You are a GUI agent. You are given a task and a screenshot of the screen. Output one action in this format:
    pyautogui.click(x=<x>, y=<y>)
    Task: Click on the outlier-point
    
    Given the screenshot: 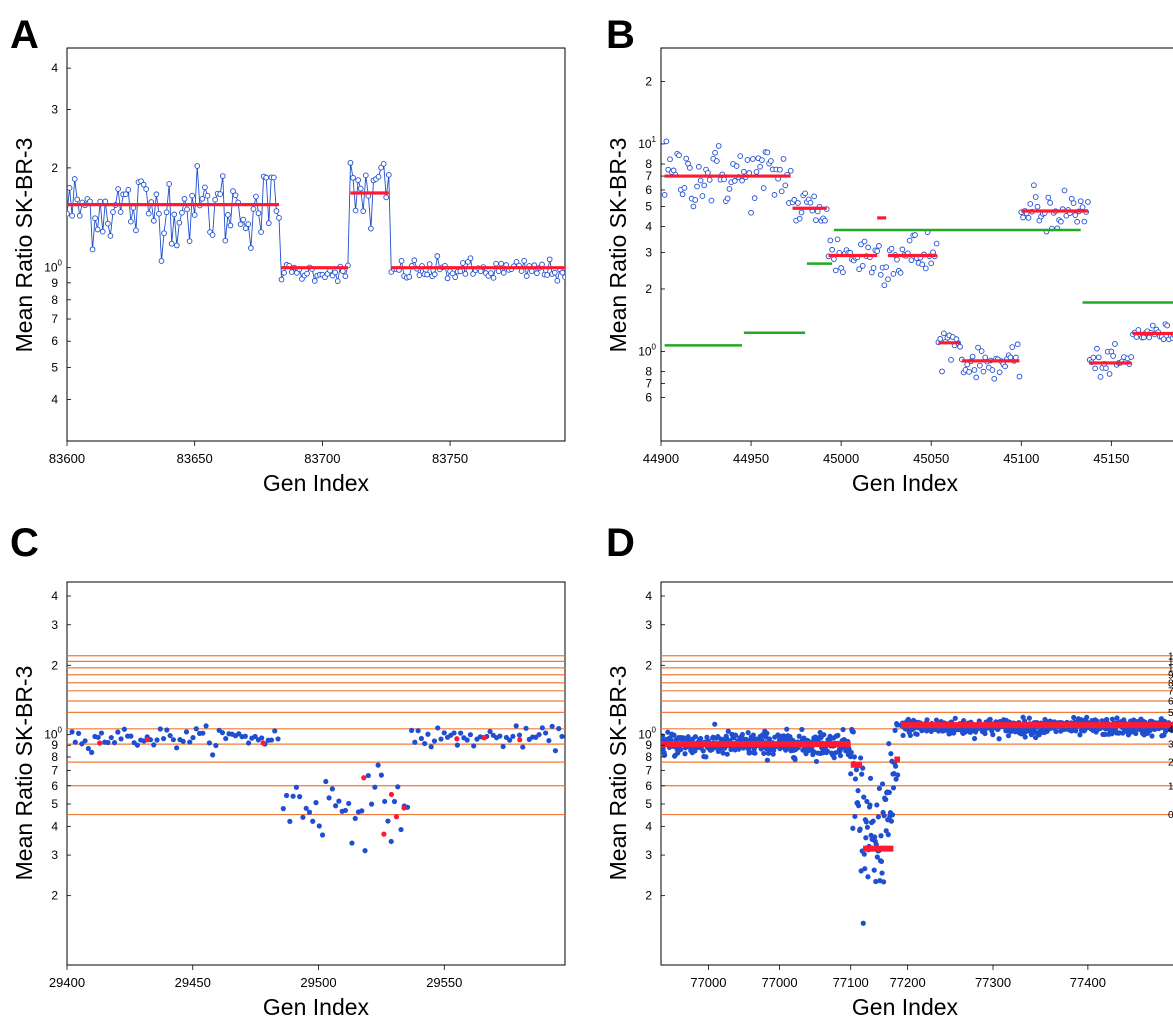 What is the action you would take?
    pyautogui.click(x=147, y=740)
    